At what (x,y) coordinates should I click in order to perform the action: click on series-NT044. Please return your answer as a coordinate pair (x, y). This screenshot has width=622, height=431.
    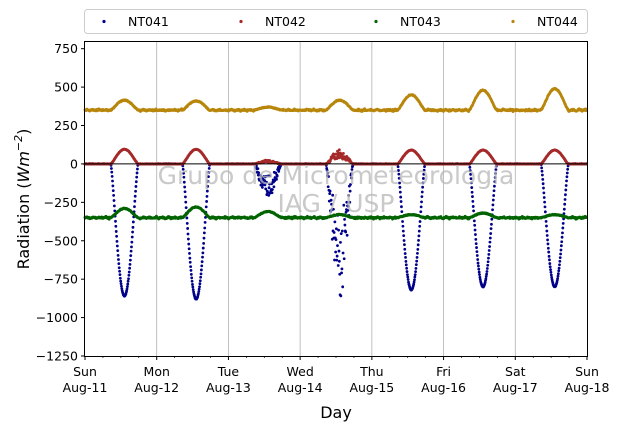
    Looking at the image, I should click on (336, 99).